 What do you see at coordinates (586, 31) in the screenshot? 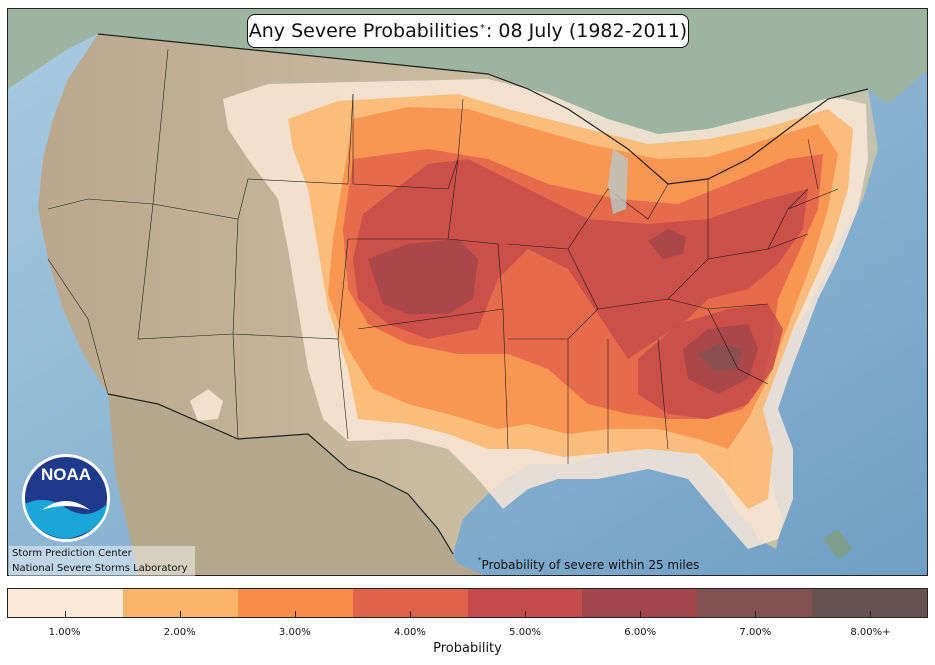
I see `title-suffix: : 08 July (1982-2011)` at bounding box center [586, 31].